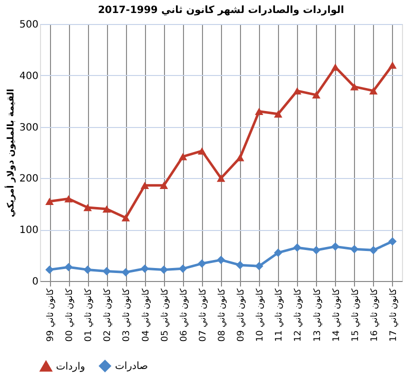  Describe the element at coordinates (89, 315) in the screenshot. I see `x-tick-label: كانون ثاني 01` at that location.